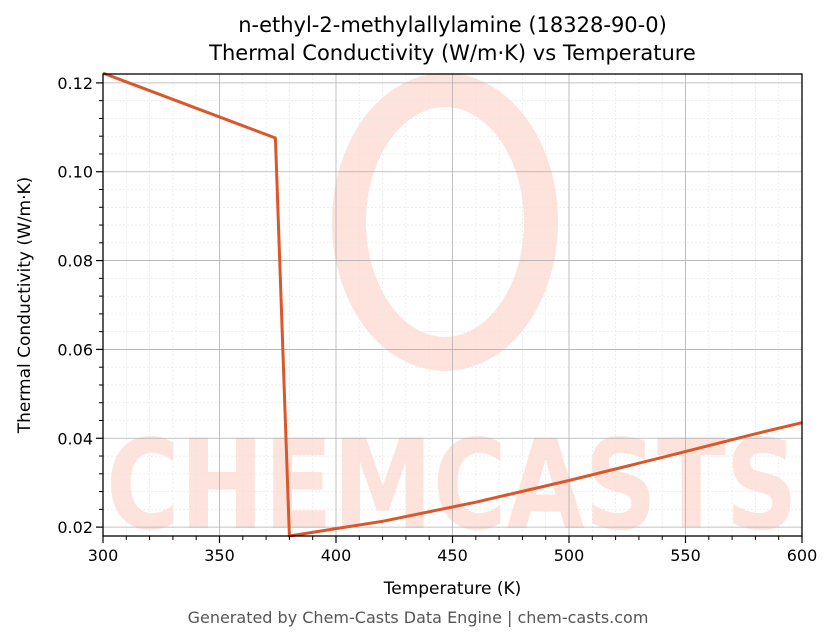 Image resolution: width=836 pixels, height=644 pixels. I want to click on chart-title: n-ethyl-2-methylallylamine (18328-90-0), so click(452, 25).